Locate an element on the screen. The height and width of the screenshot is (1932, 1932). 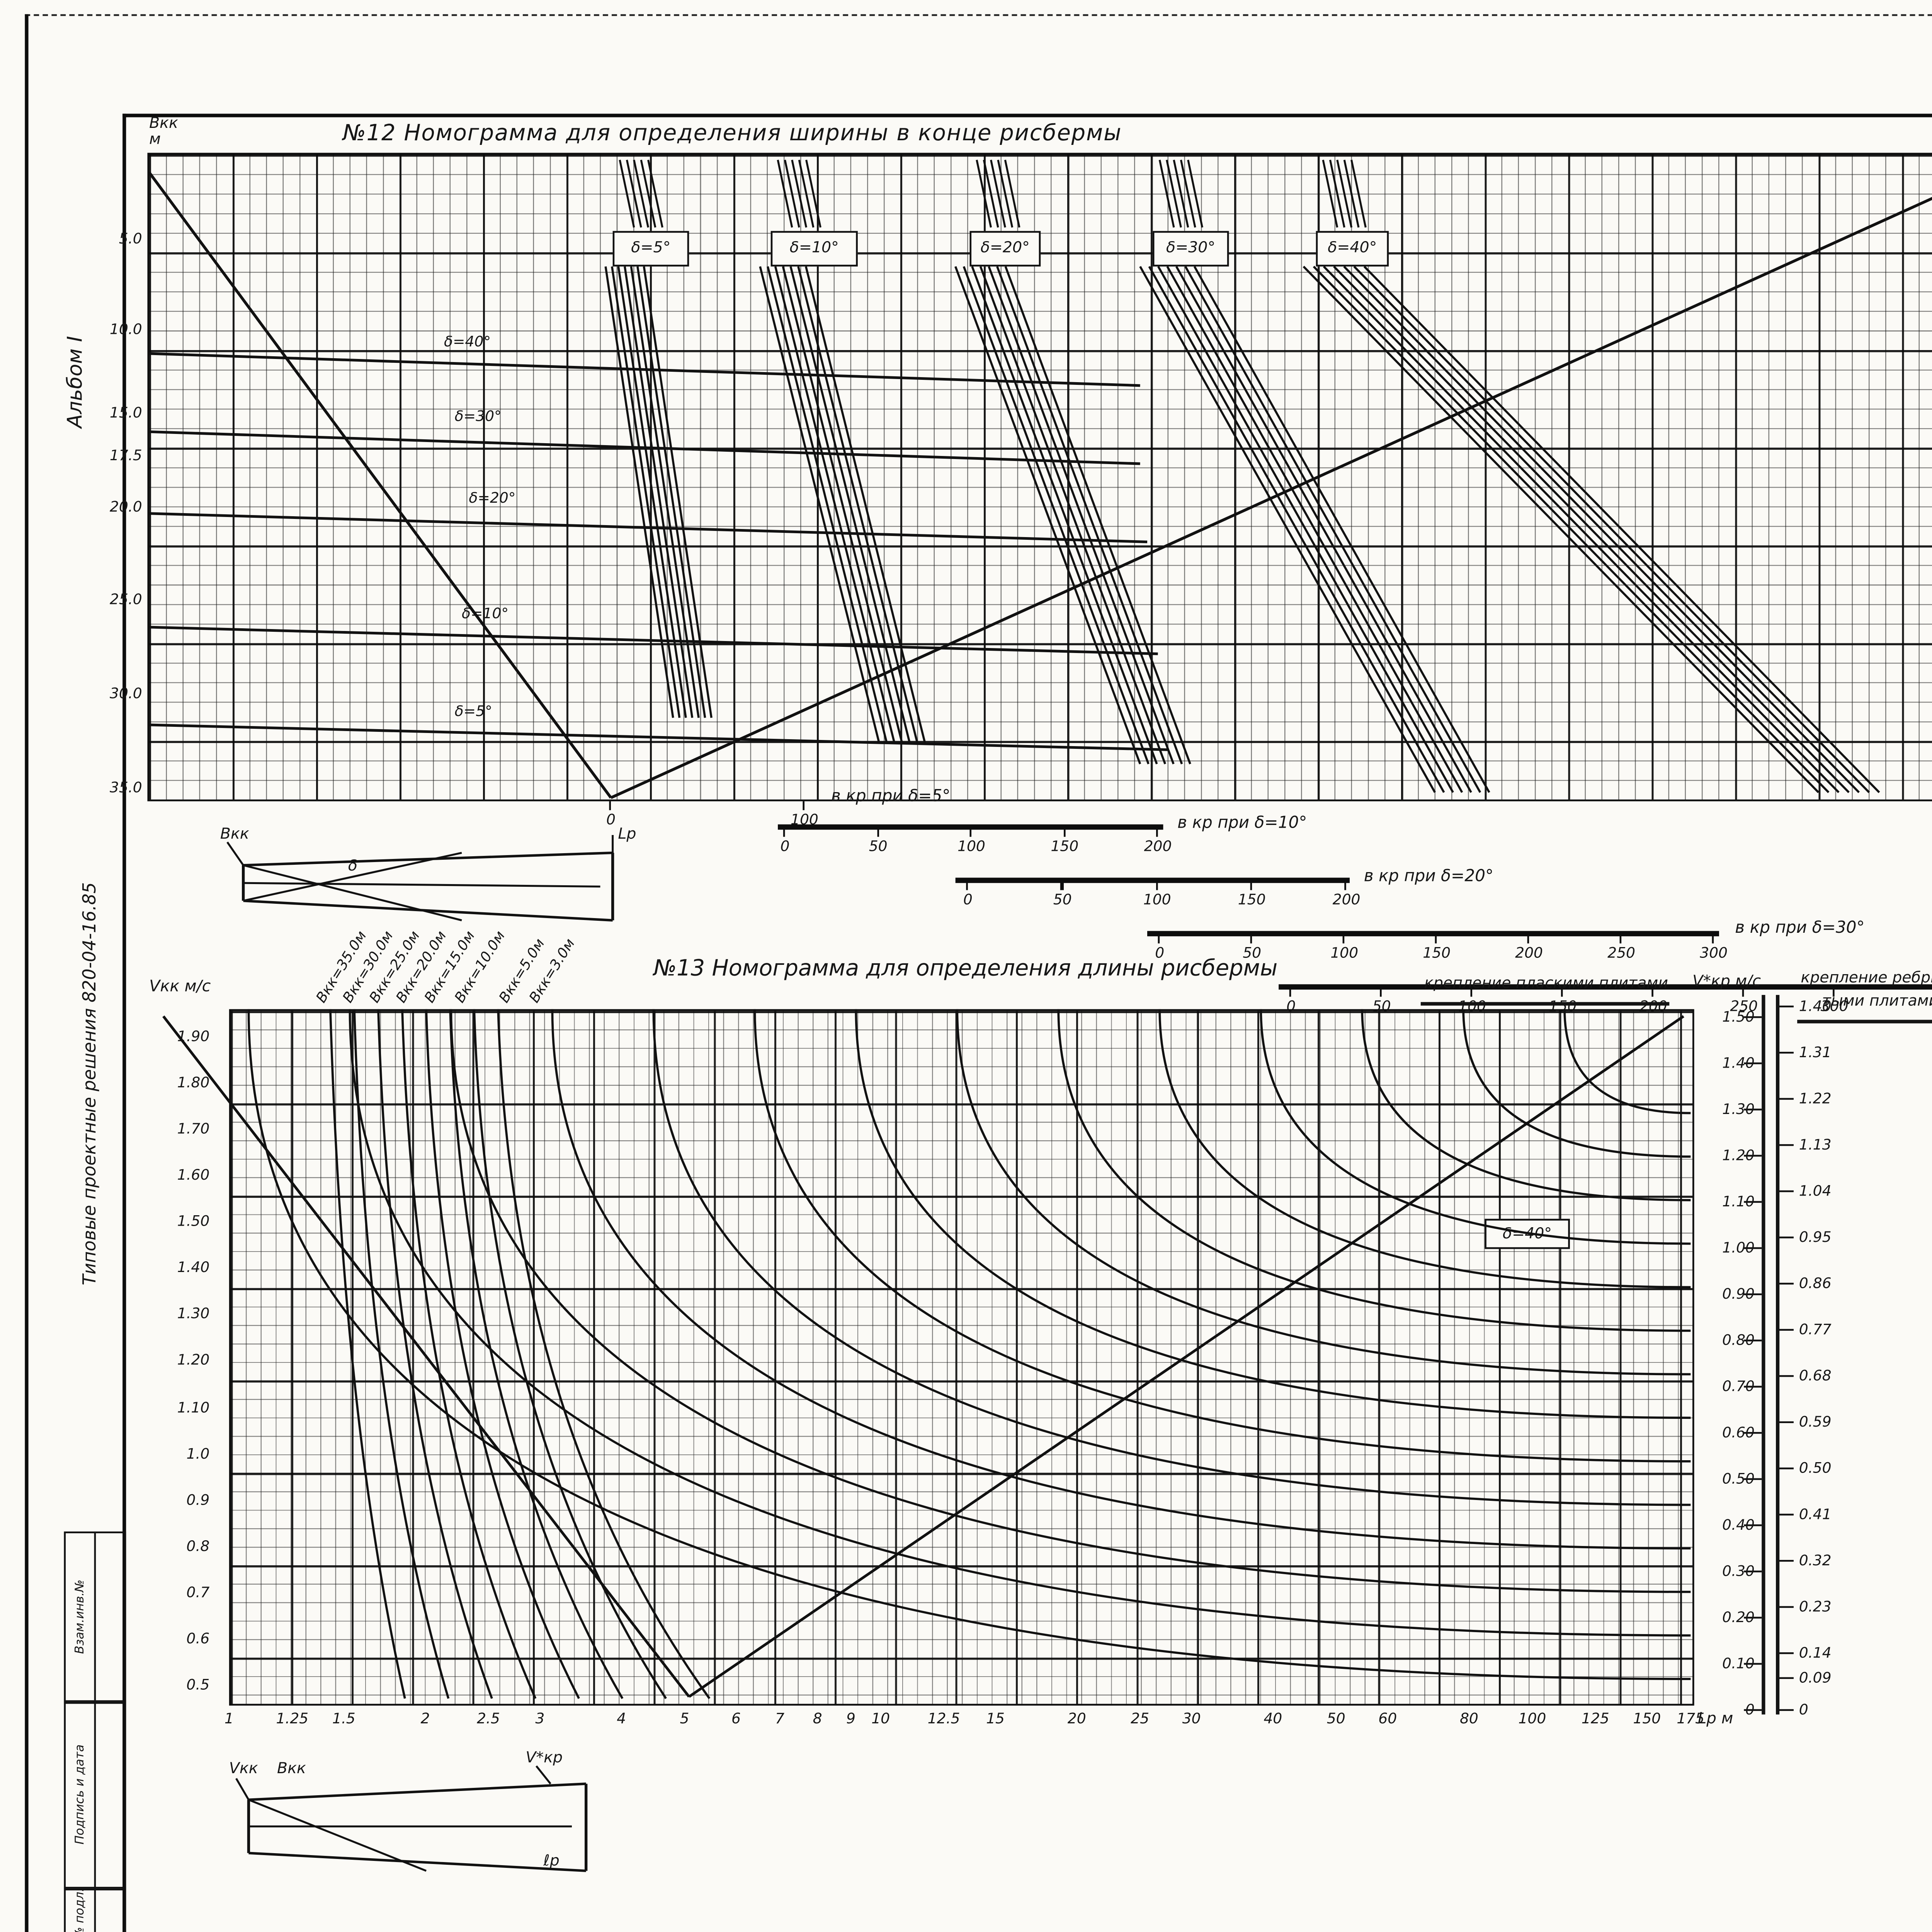
vkr-flat-tick: 0.20 is located at coordinates (1739, 1617).